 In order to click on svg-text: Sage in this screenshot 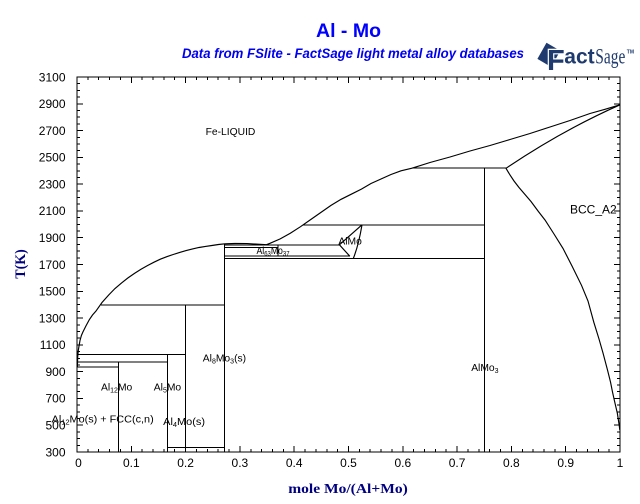, I will do `click(610, 56)`.